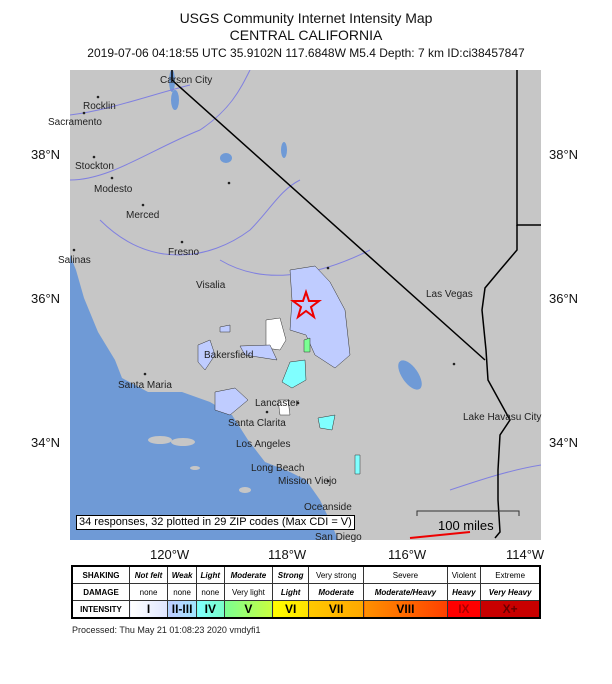 The image size is (612, 684). I want to click on lat-label-right: 34°N, so click(564, 442).